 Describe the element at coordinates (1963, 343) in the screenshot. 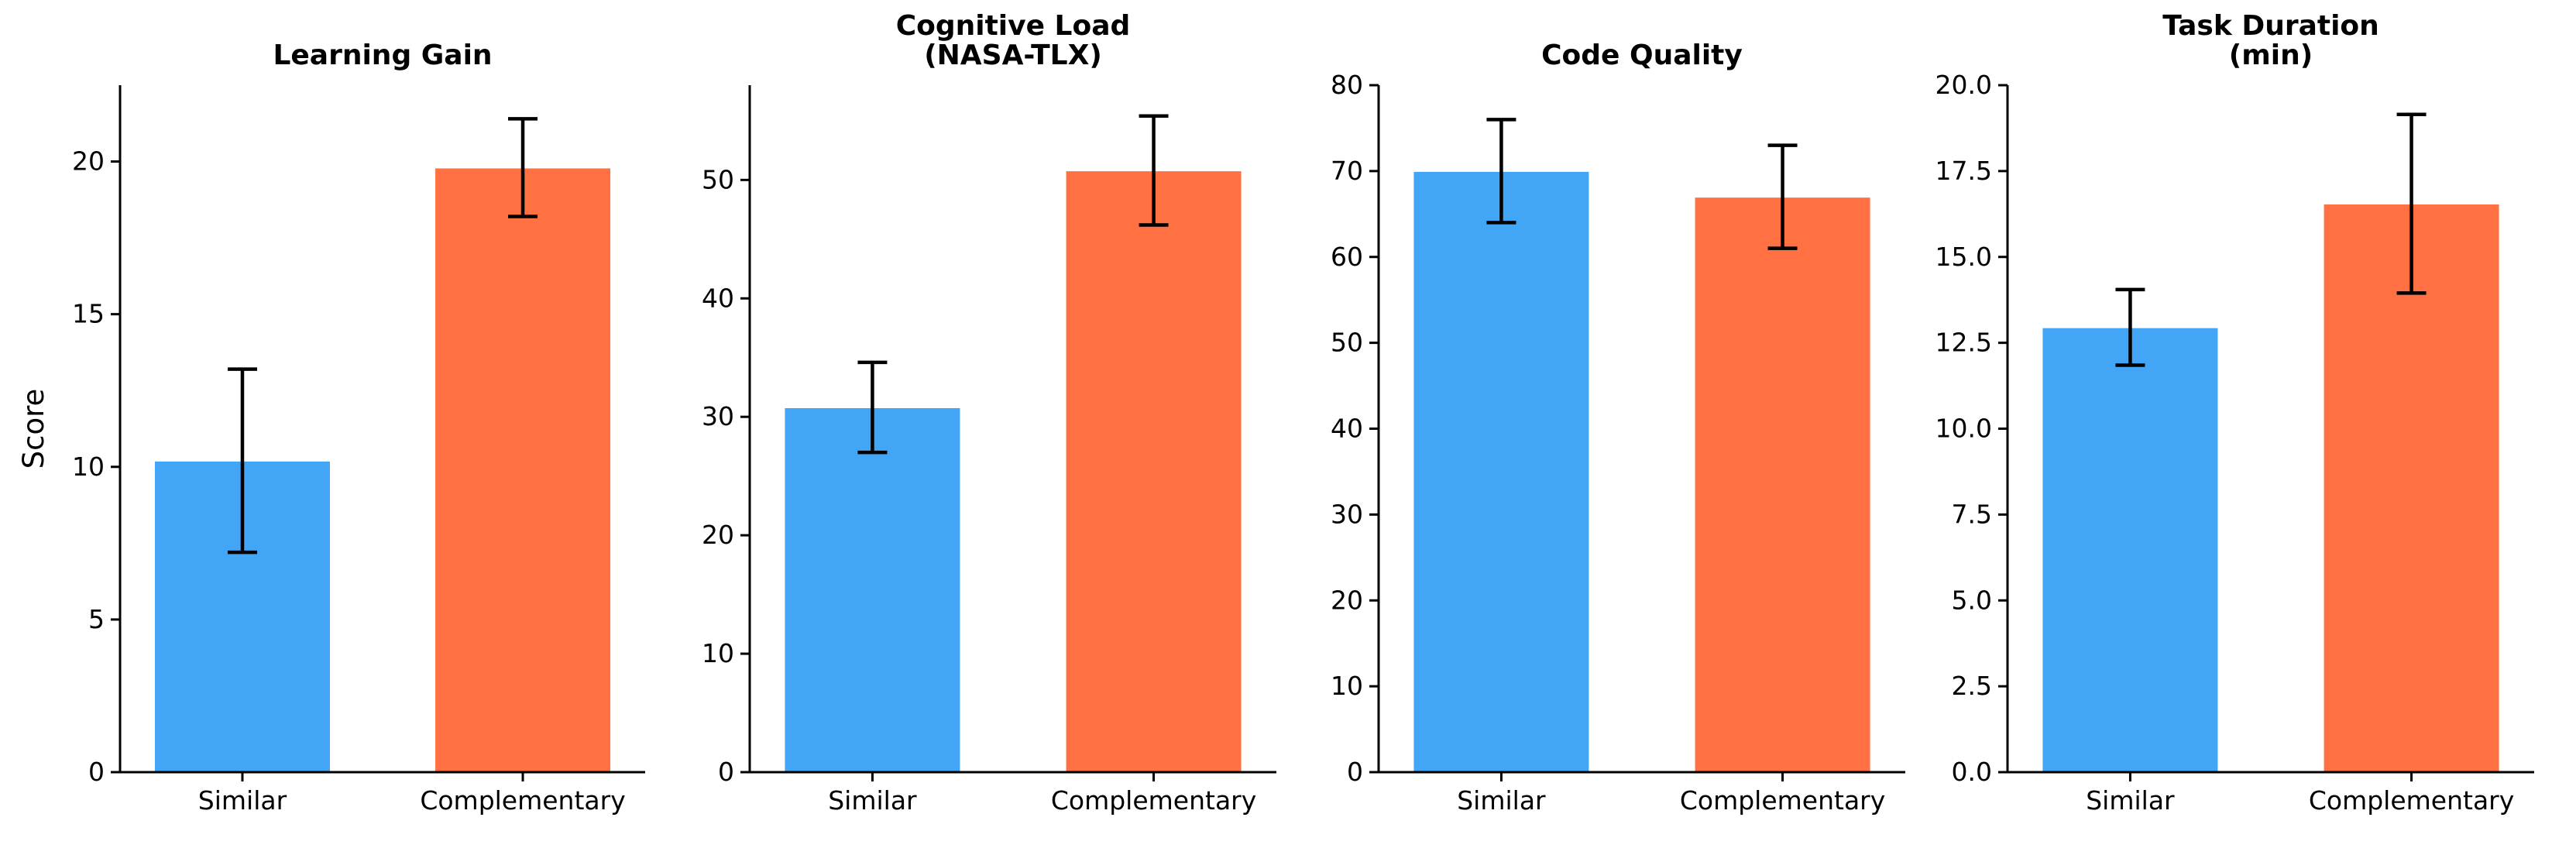

I see `y-tick-label: 12.5` at that location.